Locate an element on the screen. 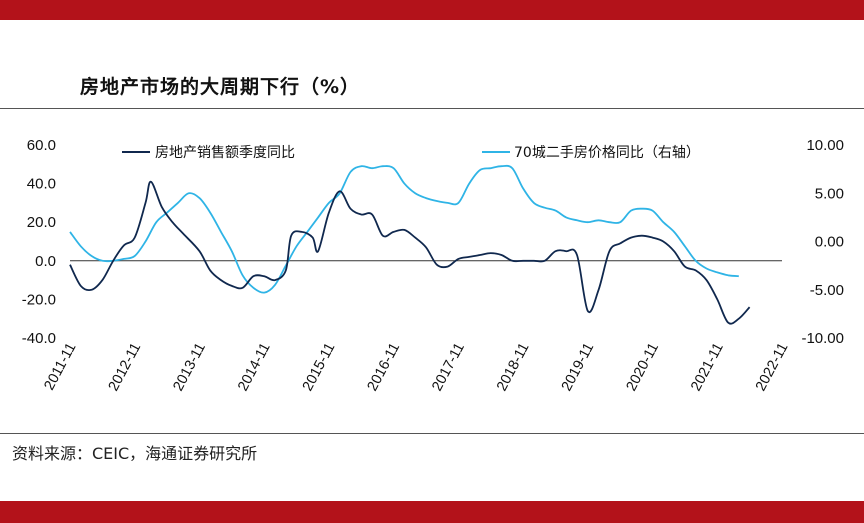 This screenshot has width=864, height=523. x-tick-label: 2017-11 is located at coordinates (448, 367).